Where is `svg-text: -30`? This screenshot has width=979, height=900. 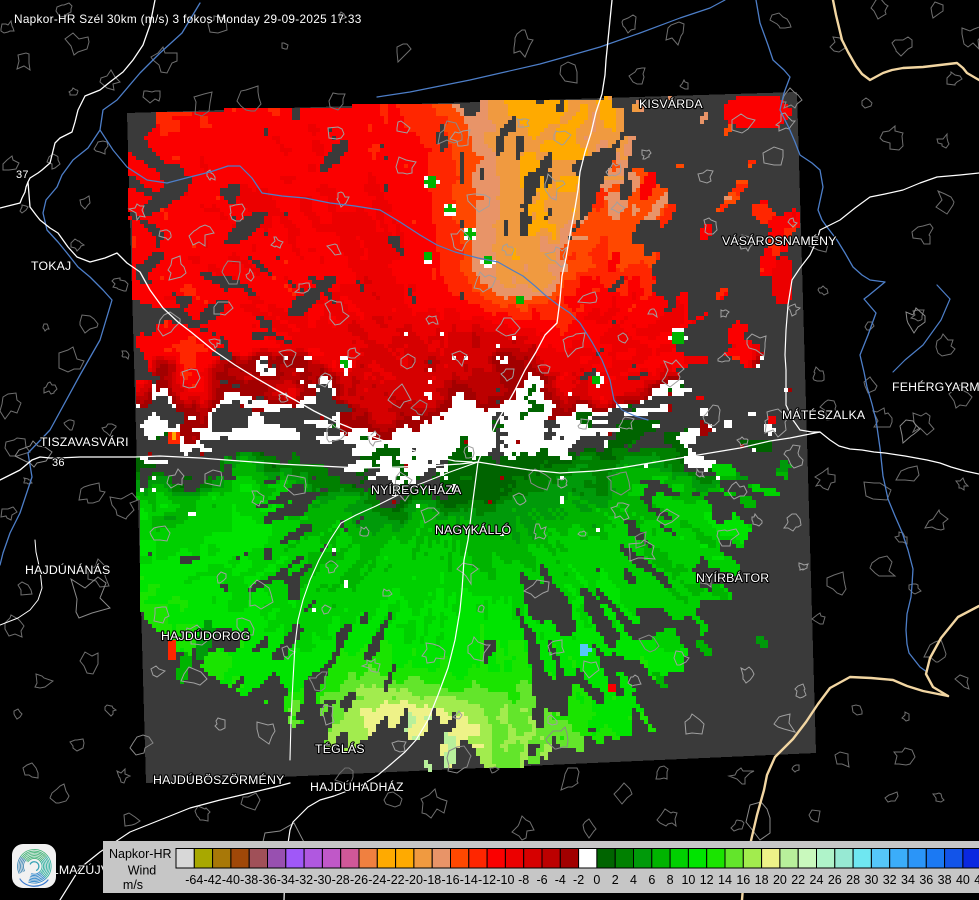
svg-text: -30 is located at coordinates (322, 880).